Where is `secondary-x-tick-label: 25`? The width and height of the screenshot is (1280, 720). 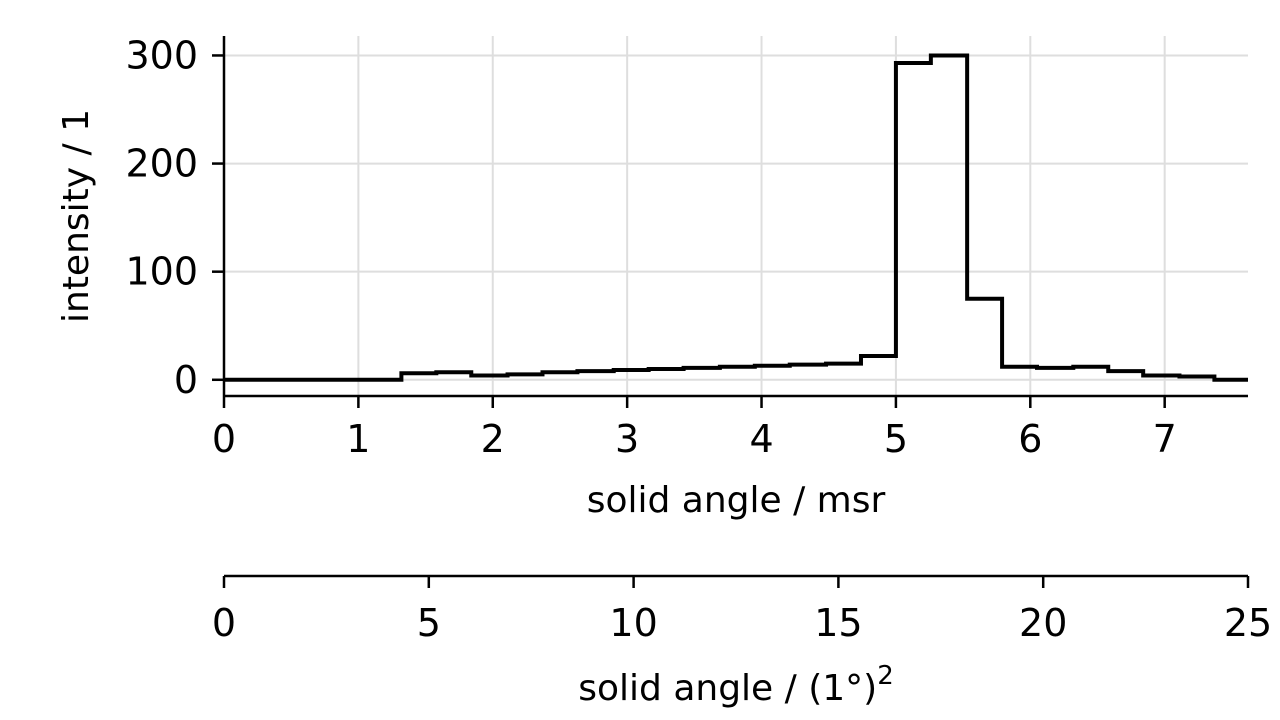 secondary-x-tick-label: 25 is located at coordinates (1248, 623).